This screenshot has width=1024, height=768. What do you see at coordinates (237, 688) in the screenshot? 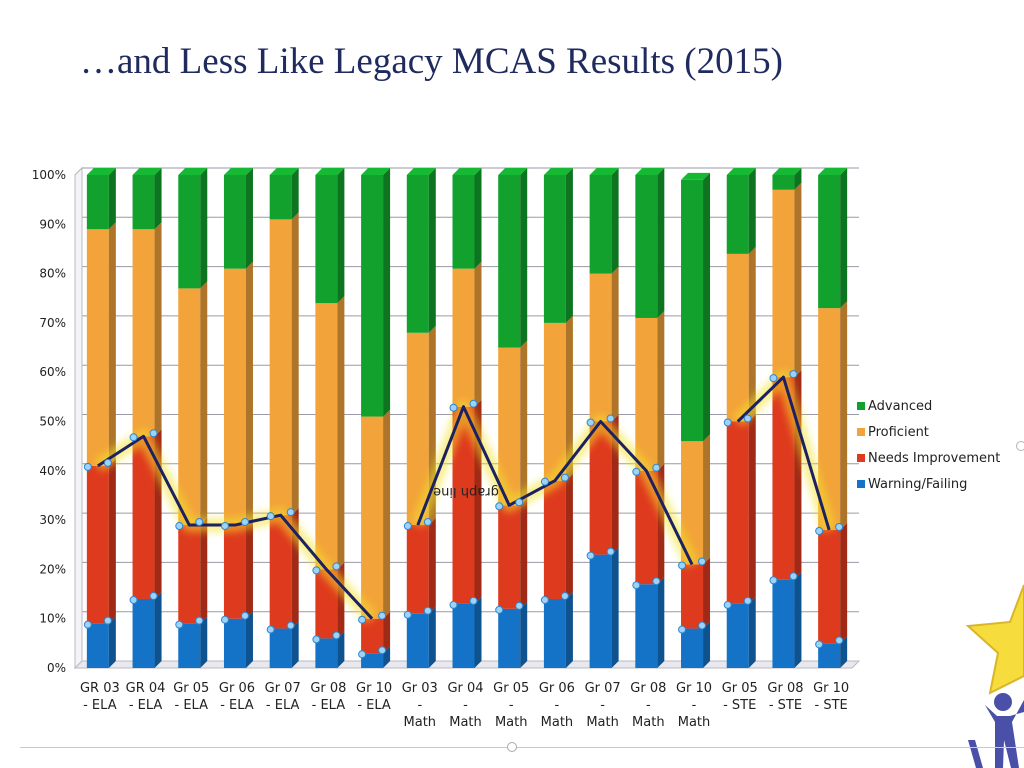
I see `x-tick-label: Gr 06` at bounding box center [237, 688].